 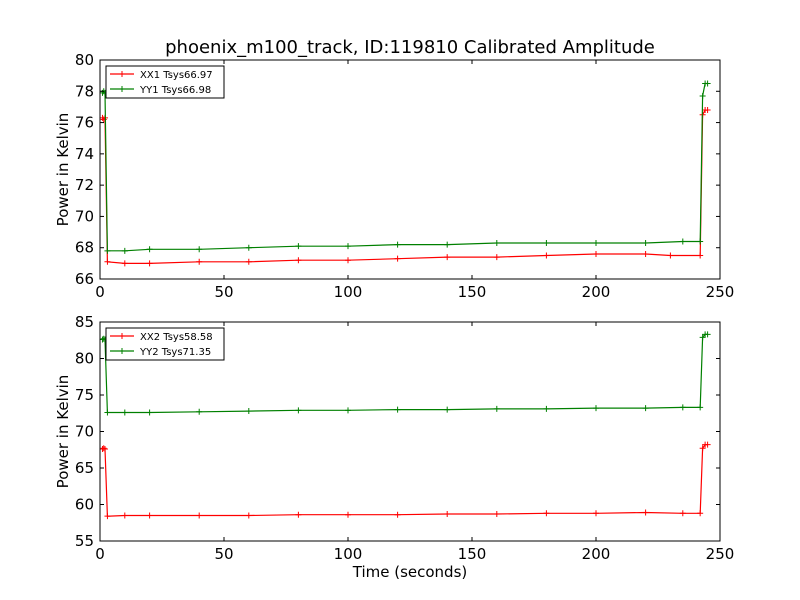 What do you see at coordinates (84, 185) in the screenshot?
I see `y-tick-label: 72` at bounding box center [84, 185].